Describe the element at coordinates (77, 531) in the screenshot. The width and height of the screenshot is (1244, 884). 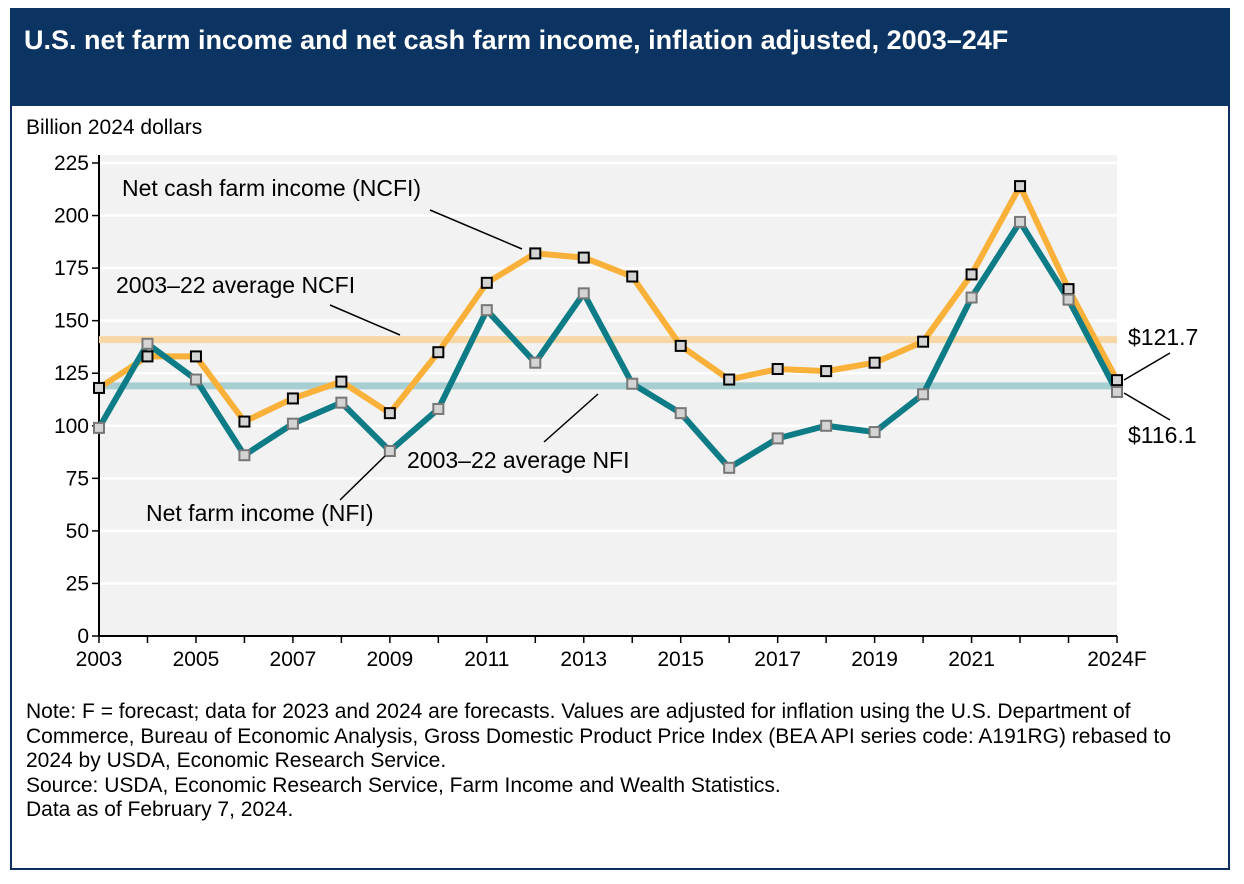
I see `y-tick-label: 50` at that location.